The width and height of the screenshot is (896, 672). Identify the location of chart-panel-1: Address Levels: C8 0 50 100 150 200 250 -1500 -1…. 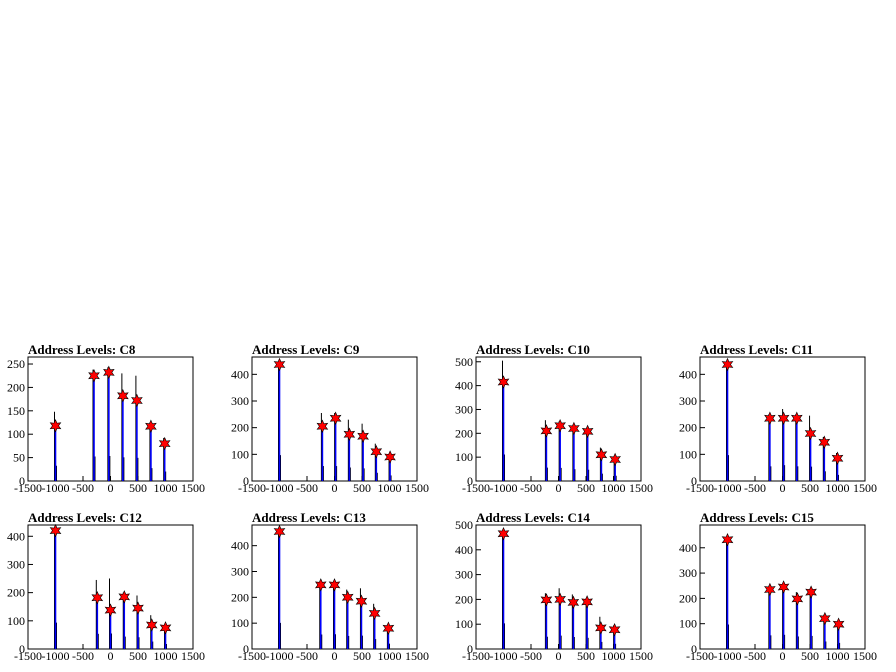
(106, 418).